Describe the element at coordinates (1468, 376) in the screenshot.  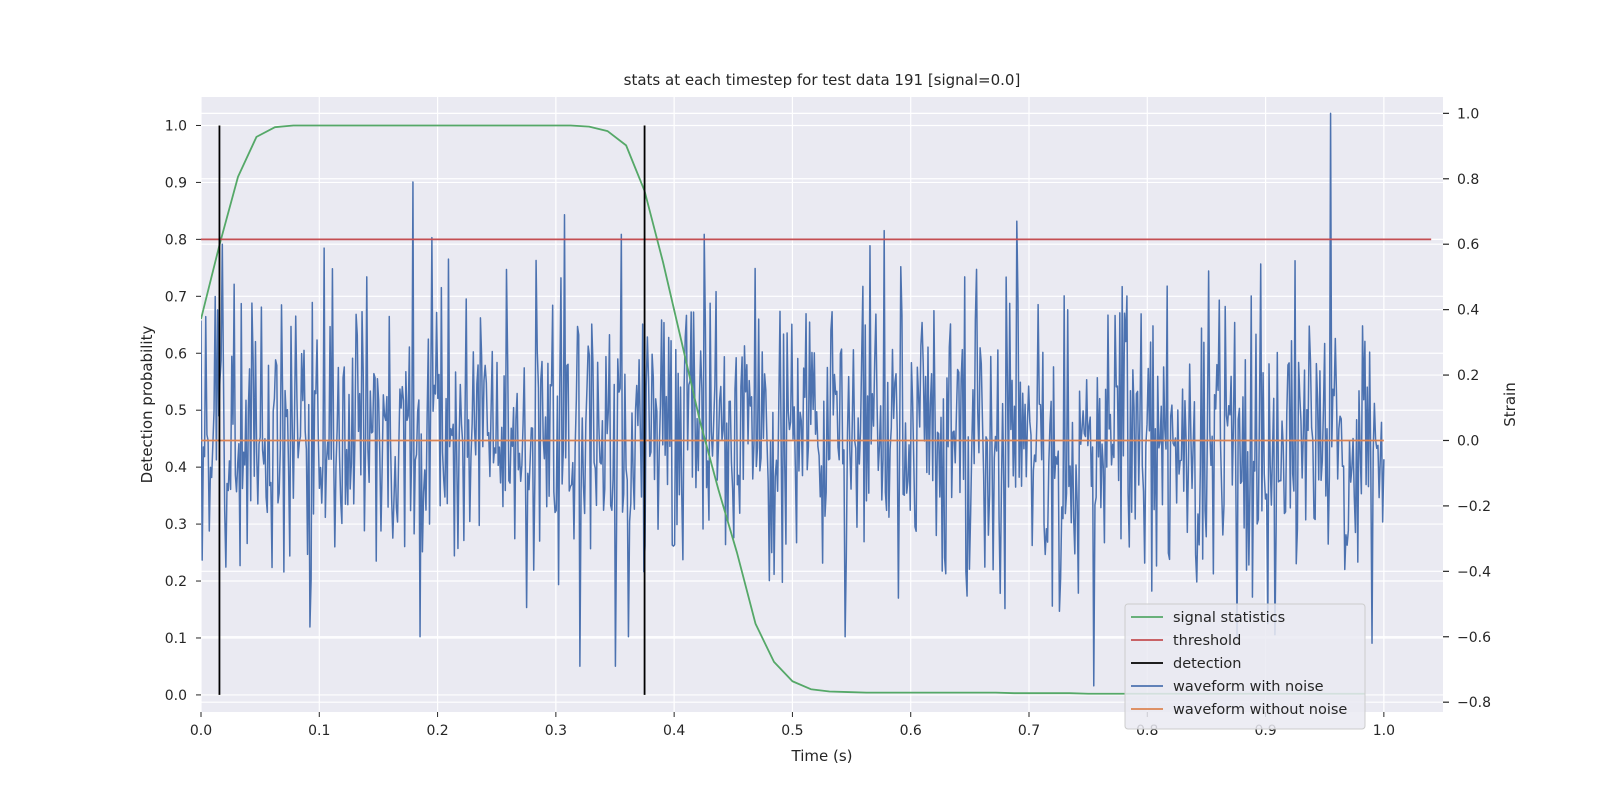
I see `y2-tick-label: 0.2` at that location.